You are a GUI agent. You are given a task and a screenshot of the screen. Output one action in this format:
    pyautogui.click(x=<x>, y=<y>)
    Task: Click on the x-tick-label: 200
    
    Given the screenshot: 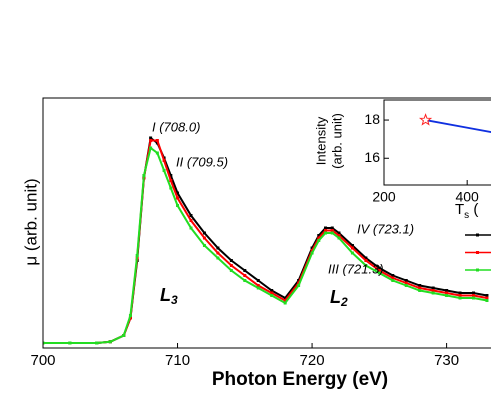 What is the action you would take?
    pyautogui.click(x=384, y=197)
    